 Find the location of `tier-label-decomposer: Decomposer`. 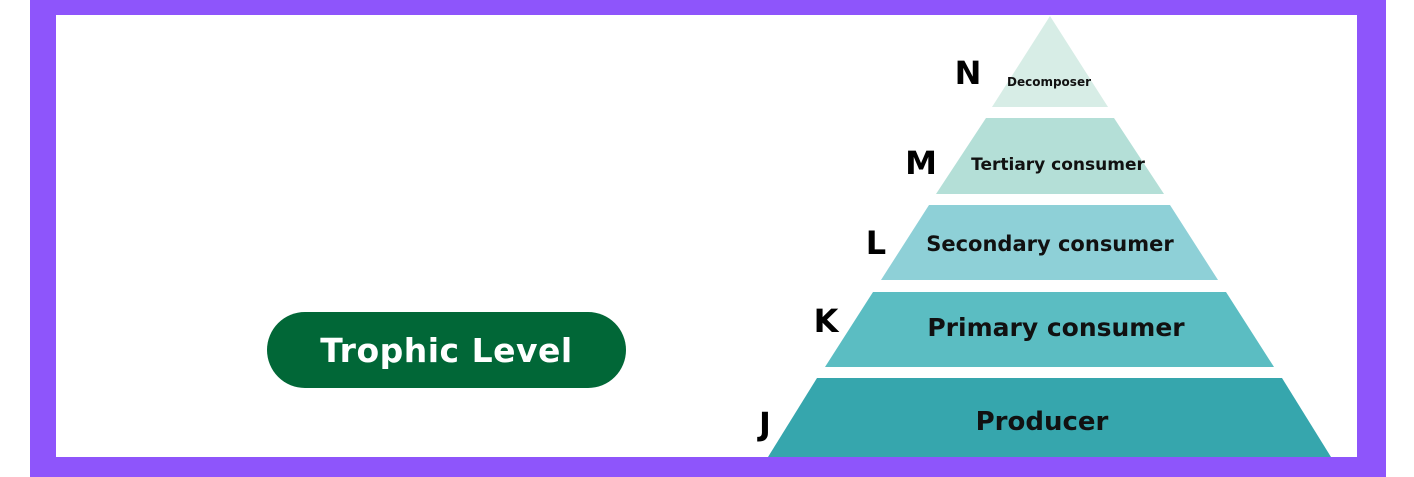

tier-label-decomposer: Decomposer is located at coordinates (1049, 82).